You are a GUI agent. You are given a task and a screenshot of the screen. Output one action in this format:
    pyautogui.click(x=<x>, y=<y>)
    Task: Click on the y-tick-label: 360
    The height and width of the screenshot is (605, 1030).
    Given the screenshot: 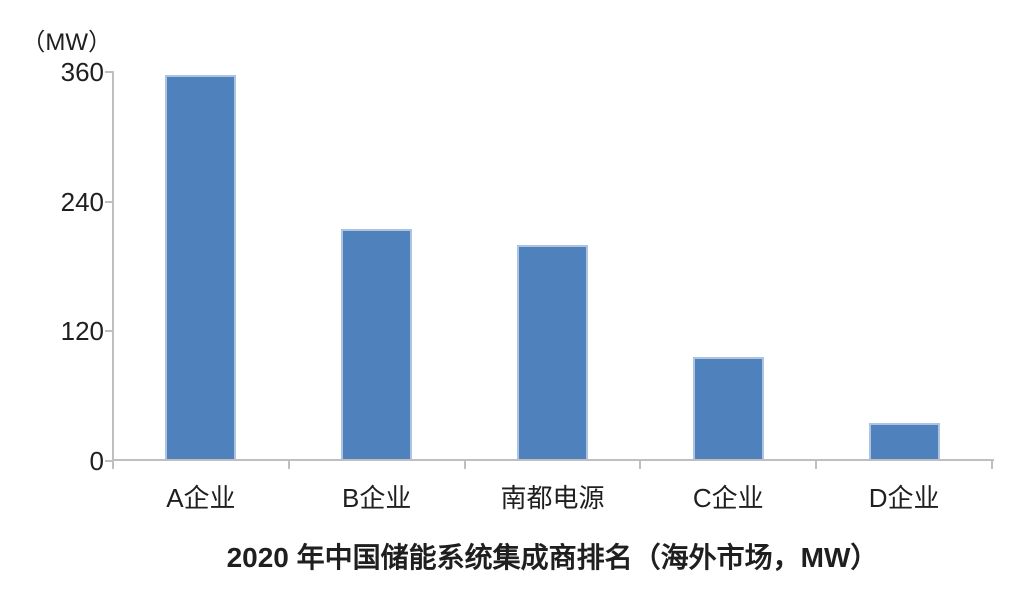 What is the action you would take?
    pyautogui.click(x=82, y=72)
    